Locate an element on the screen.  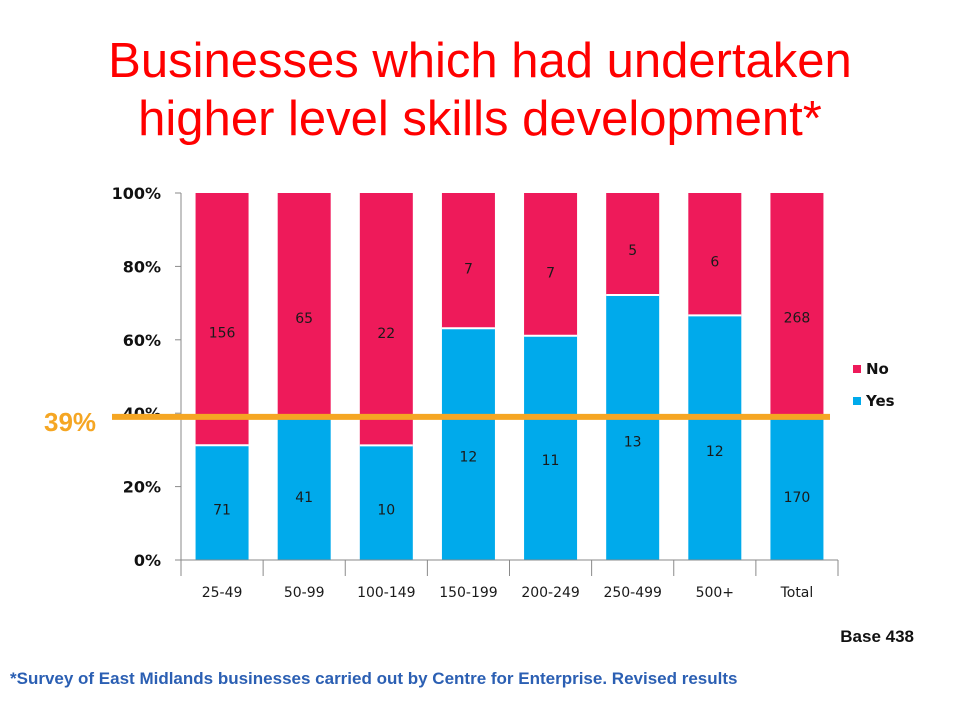
data-label-yes-50-99: 41 is located at coordinates (304, 498).